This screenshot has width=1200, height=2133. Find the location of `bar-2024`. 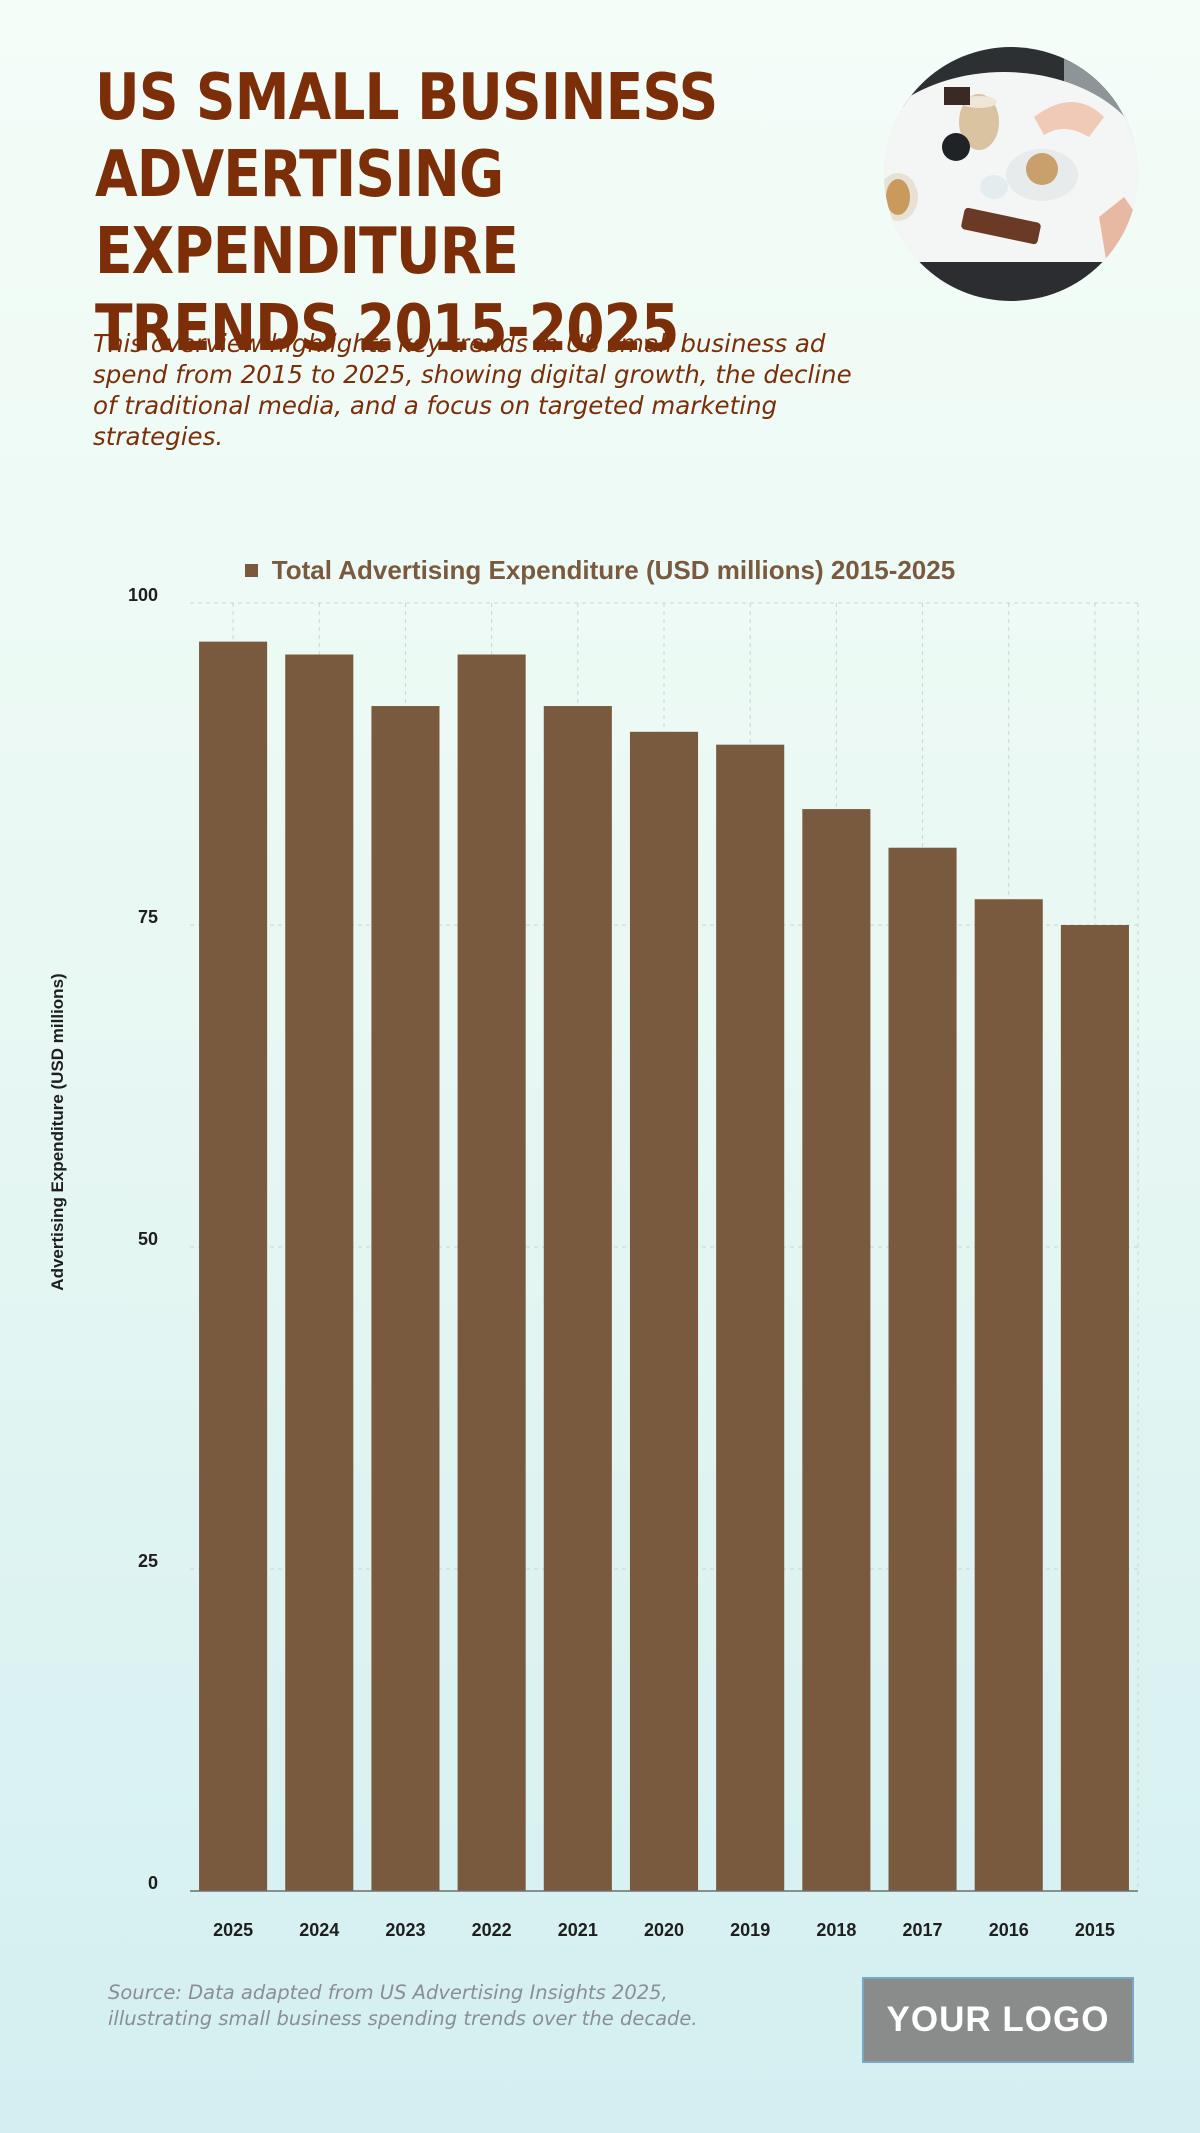

bar-2024 is located at coordinates (319, 1272).